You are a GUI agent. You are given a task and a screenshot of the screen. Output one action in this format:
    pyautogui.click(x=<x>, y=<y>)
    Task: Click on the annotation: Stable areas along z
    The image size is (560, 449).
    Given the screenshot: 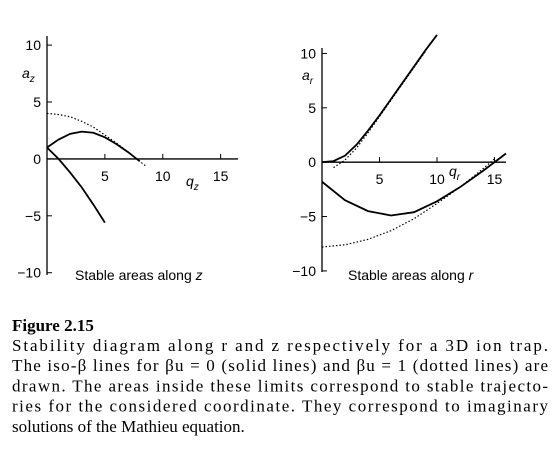 What is the action you would take?
    pyautogui.click(x=139, y=275)
    